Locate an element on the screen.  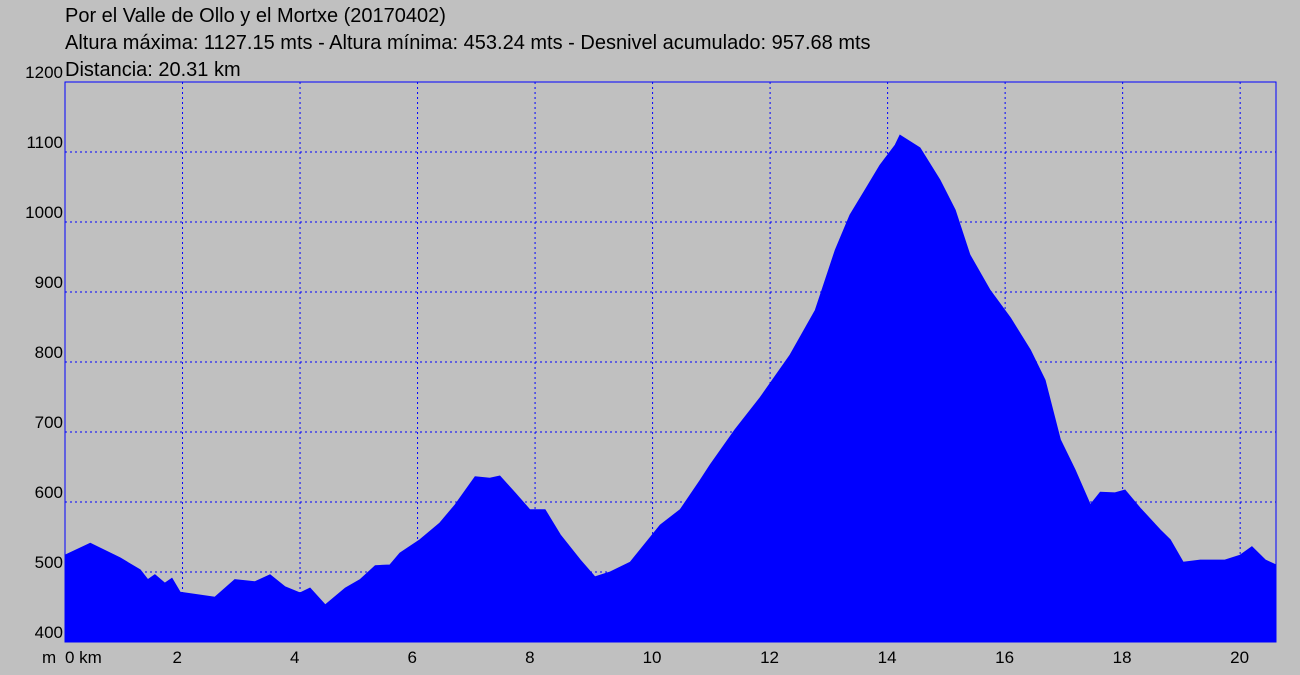
annotation: Distancia: 20.31 km is located at coordinates (153, 70).